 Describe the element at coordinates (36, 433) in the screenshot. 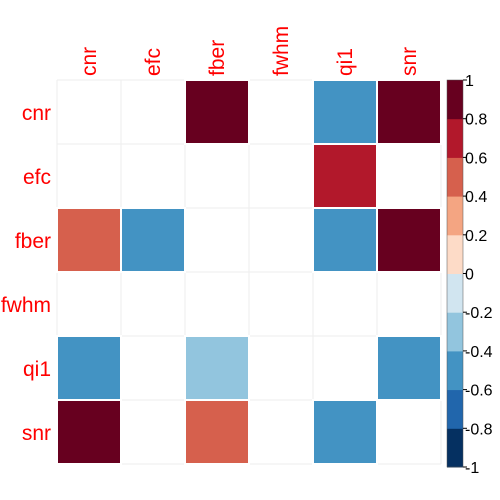

I see `row-label-snr: snr` at that location.